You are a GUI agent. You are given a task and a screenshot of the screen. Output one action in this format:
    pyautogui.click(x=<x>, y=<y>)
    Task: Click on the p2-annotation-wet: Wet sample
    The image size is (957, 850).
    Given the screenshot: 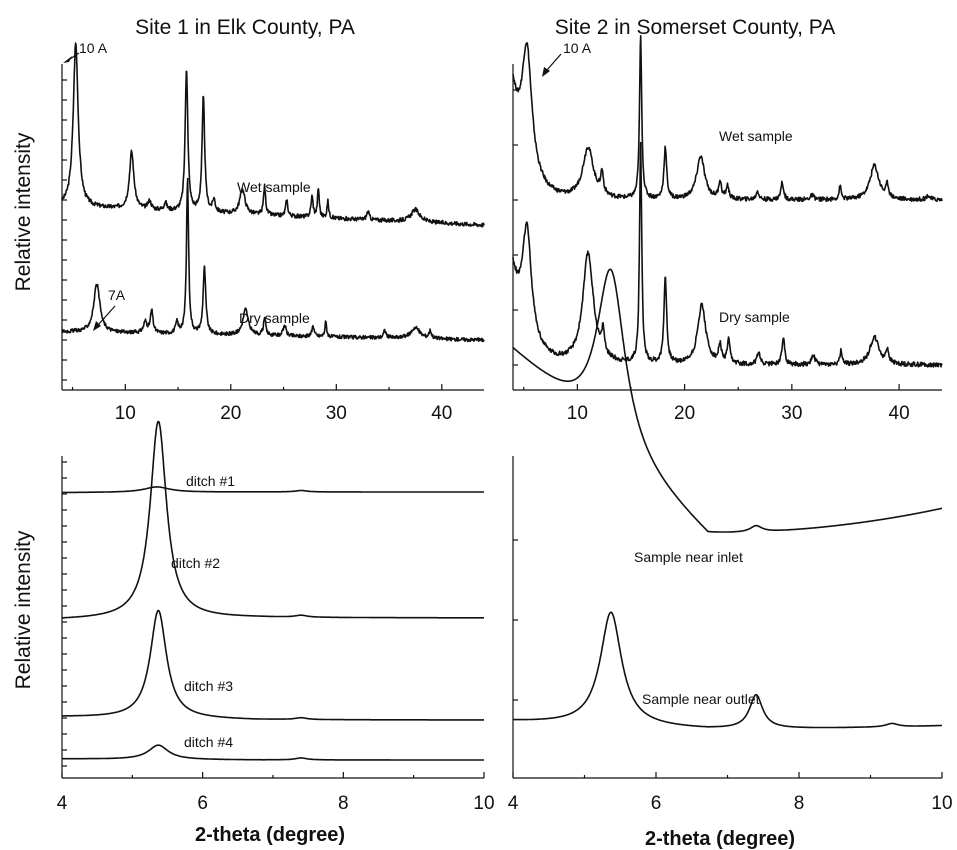 What is the action you would take?
    pyautogui.click(x=756, y=136)
    